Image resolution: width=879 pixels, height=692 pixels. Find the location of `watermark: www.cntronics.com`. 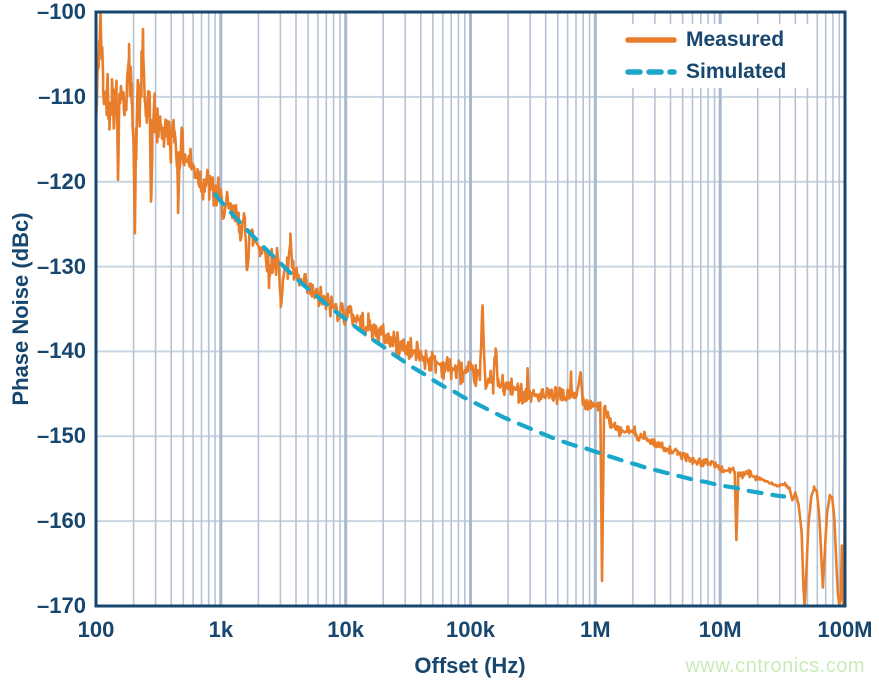

watermark: www.cntronics.com is located at coordinates (775, 666).